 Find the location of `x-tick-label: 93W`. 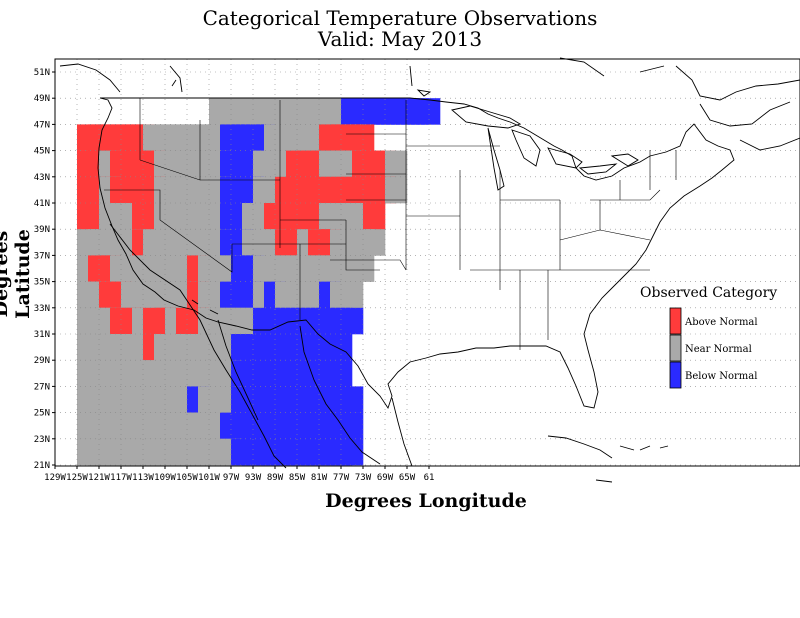

x-tick-label: 93W is located at coordinates (253, 478).